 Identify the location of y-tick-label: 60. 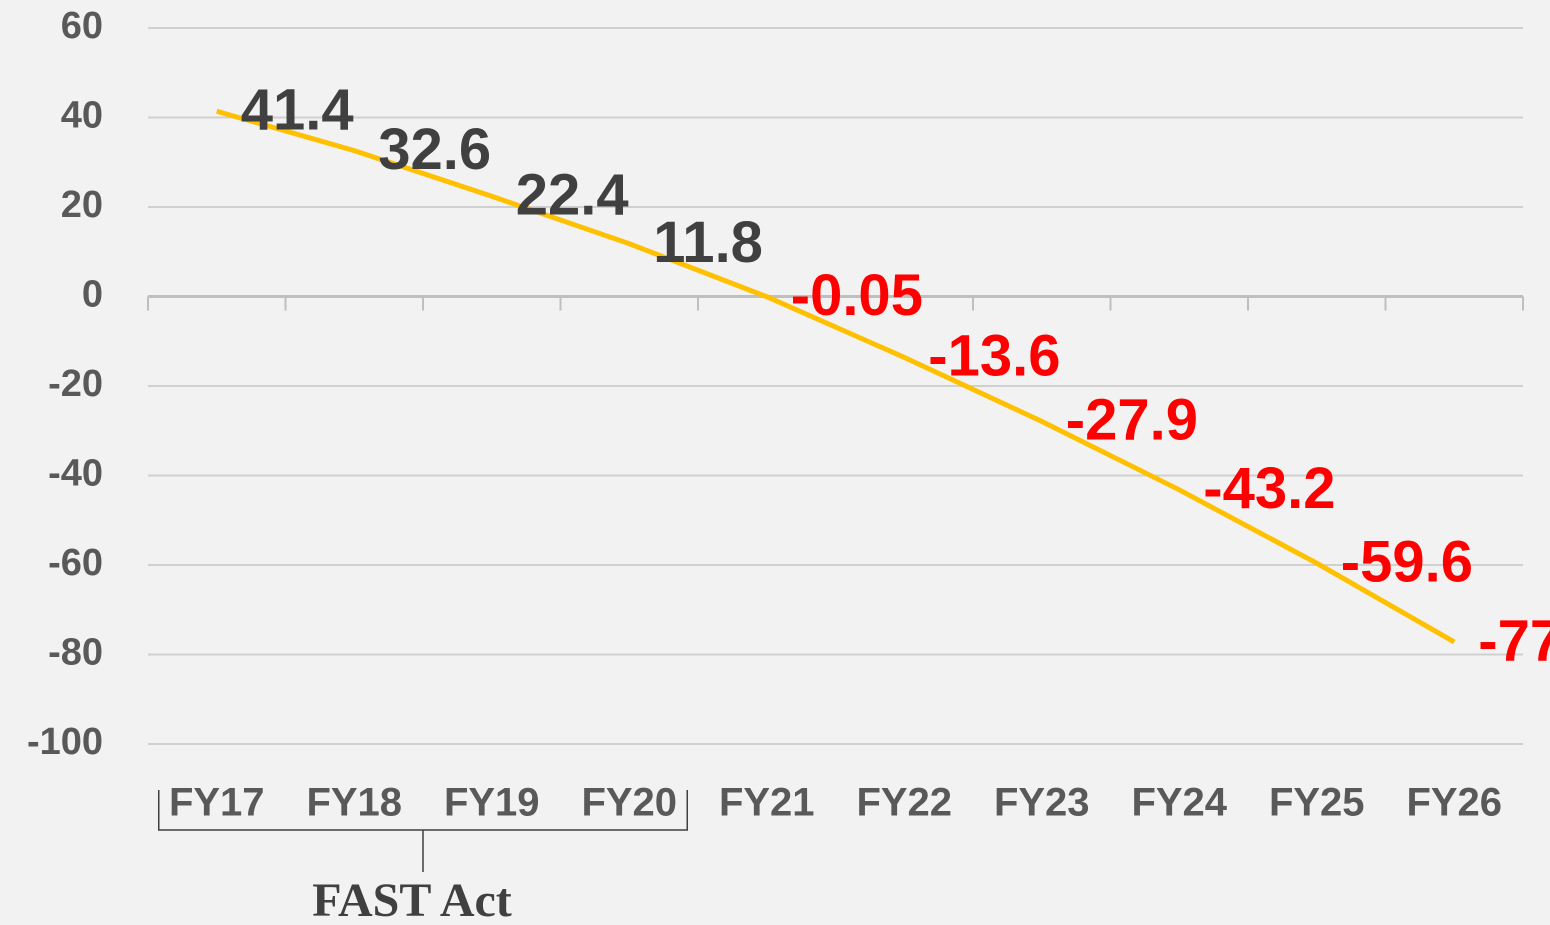
(82, 26).